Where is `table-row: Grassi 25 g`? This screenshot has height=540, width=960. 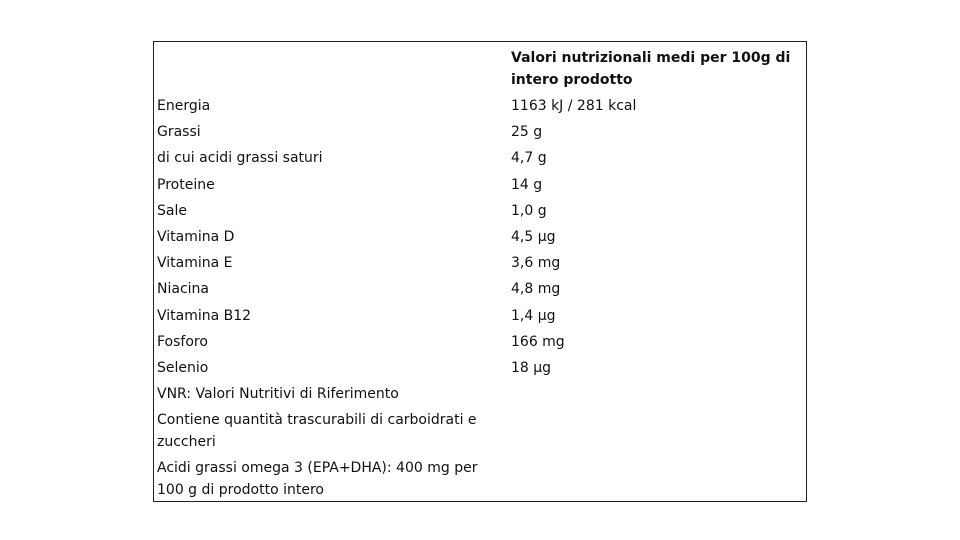 table-row: Grassi 25 g is located at coordinates (480, 132).